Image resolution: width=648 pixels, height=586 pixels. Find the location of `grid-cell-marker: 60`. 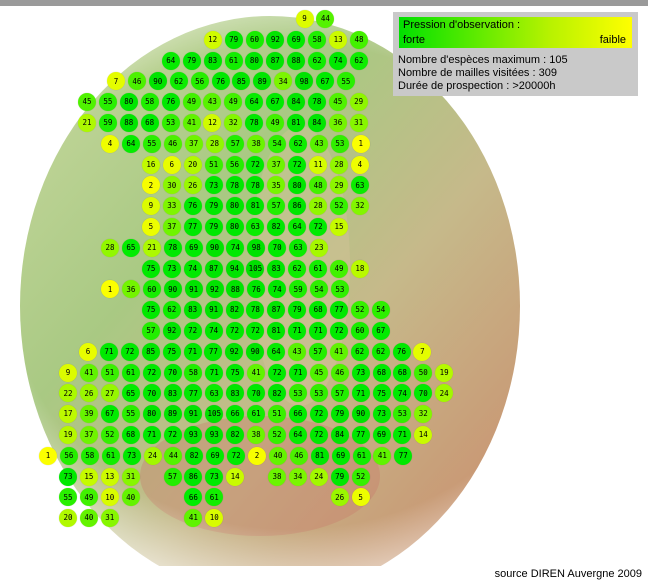

grid-cell-marker: 60 is located at coordinates (359, 331).